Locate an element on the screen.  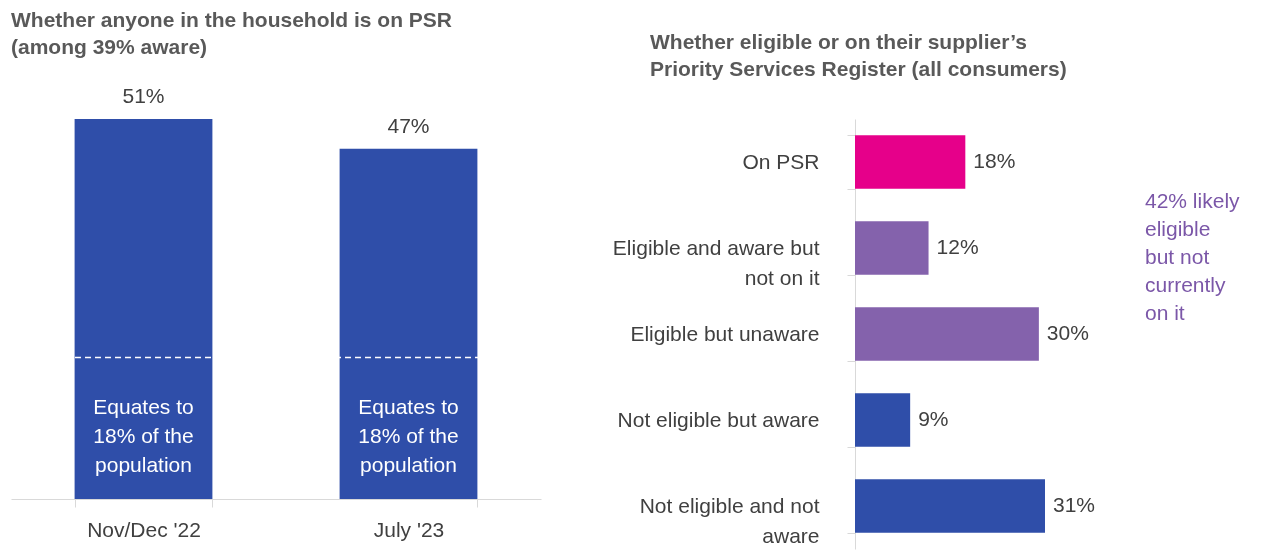
data-label: 18% is located at coordinates (994, 160).